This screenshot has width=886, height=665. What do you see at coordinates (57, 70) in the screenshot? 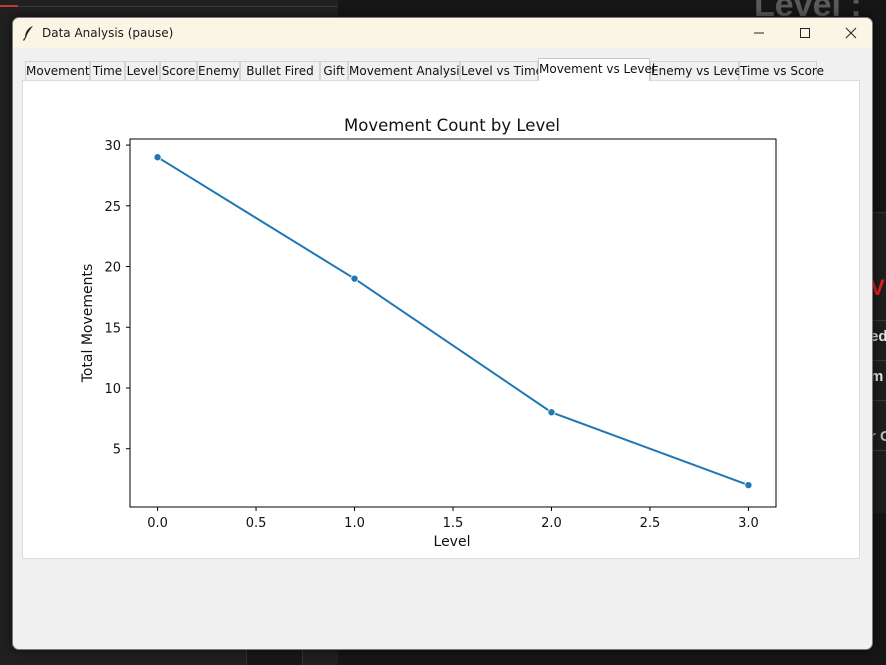
I see `tab-movement: Movement` at bounding box center [57, 70].